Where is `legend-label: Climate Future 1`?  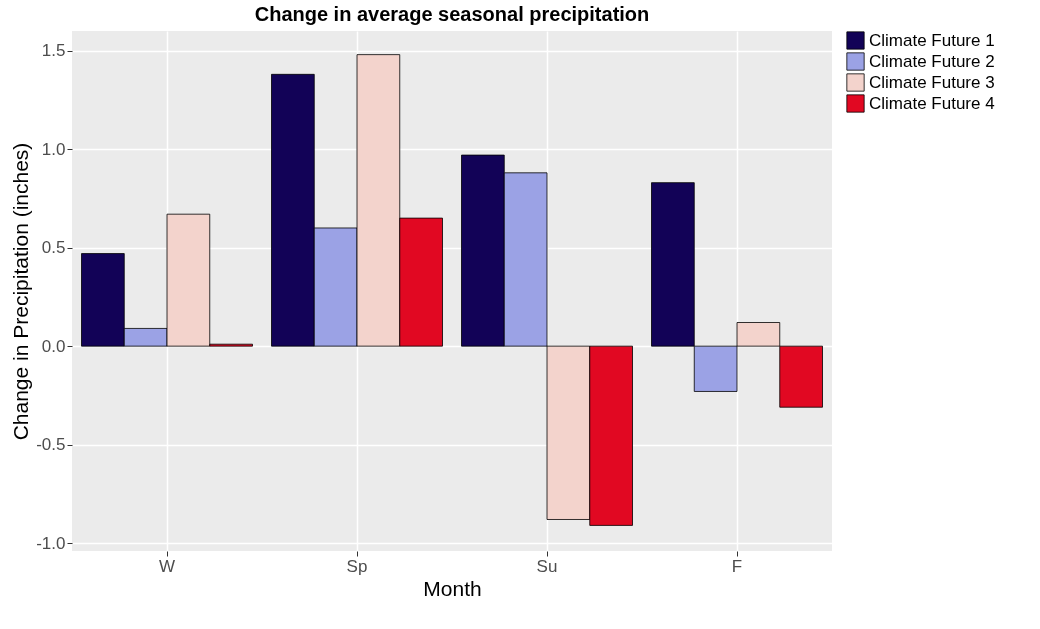 legend-label: Climate Future 1 is located at coordinates (932, 40).